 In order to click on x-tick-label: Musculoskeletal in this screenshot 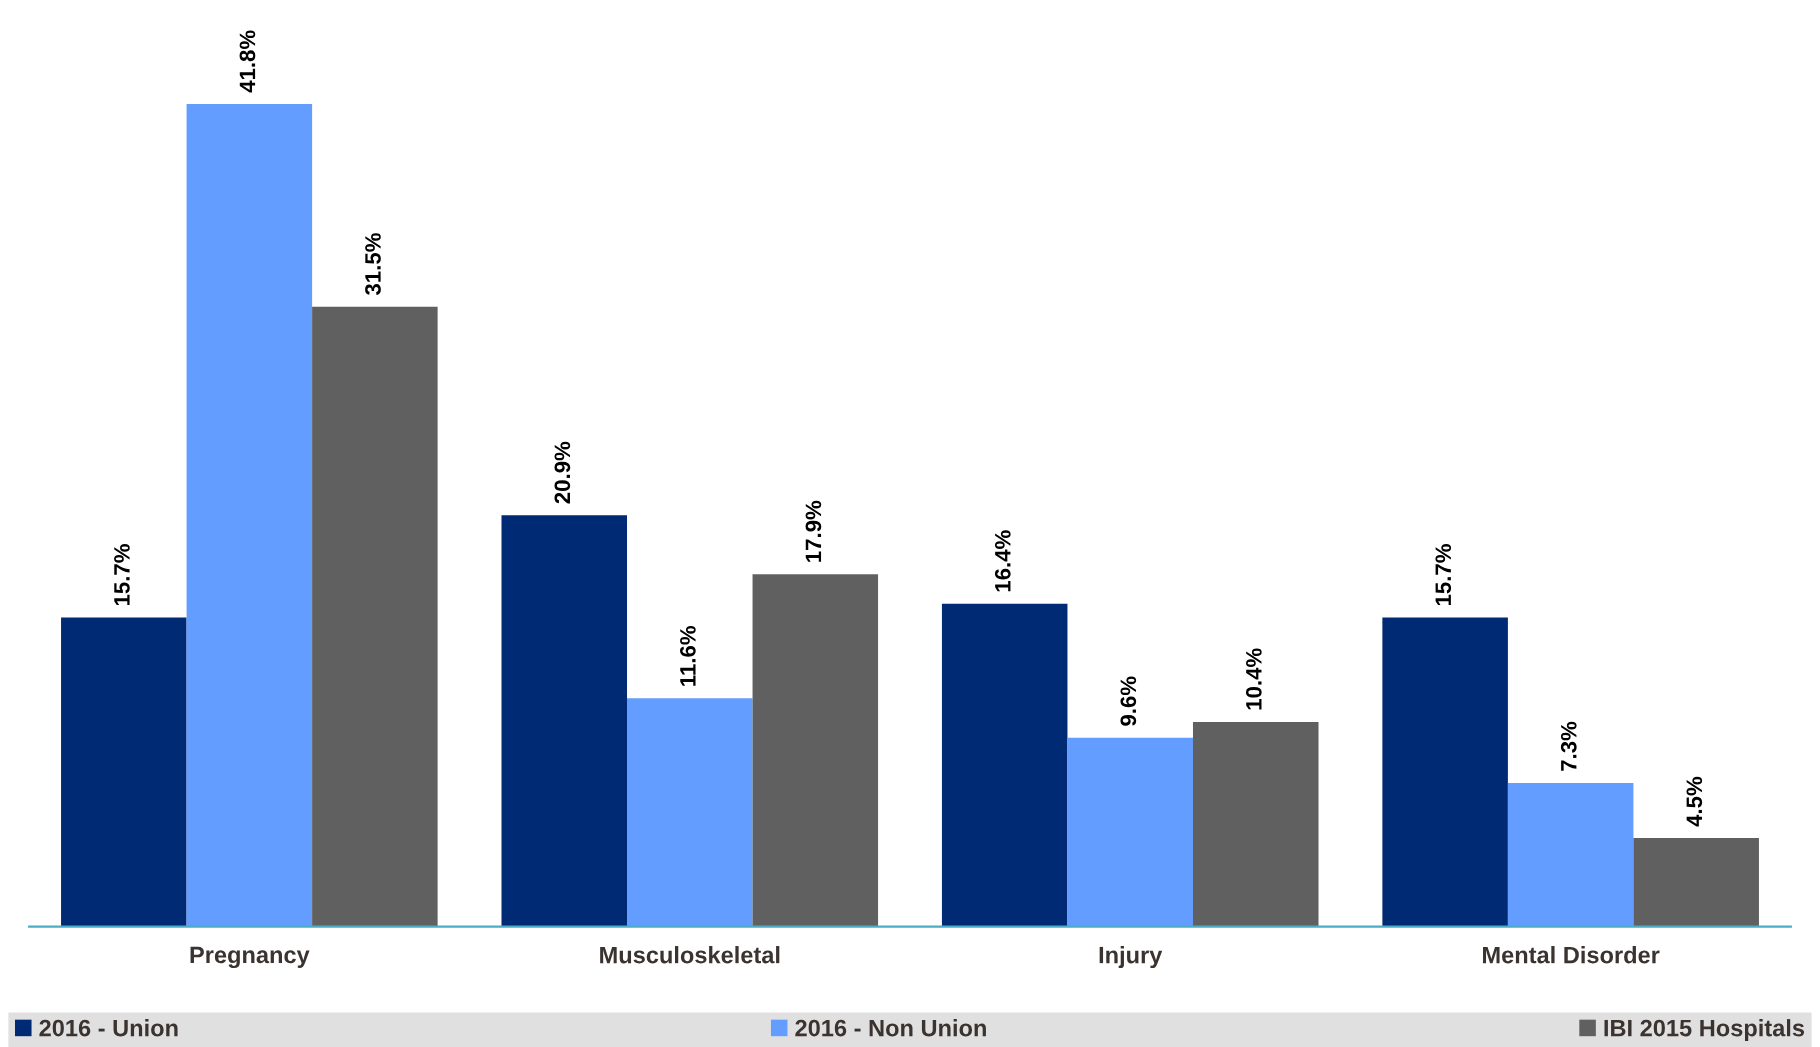, I will do `click(690, 955)`.